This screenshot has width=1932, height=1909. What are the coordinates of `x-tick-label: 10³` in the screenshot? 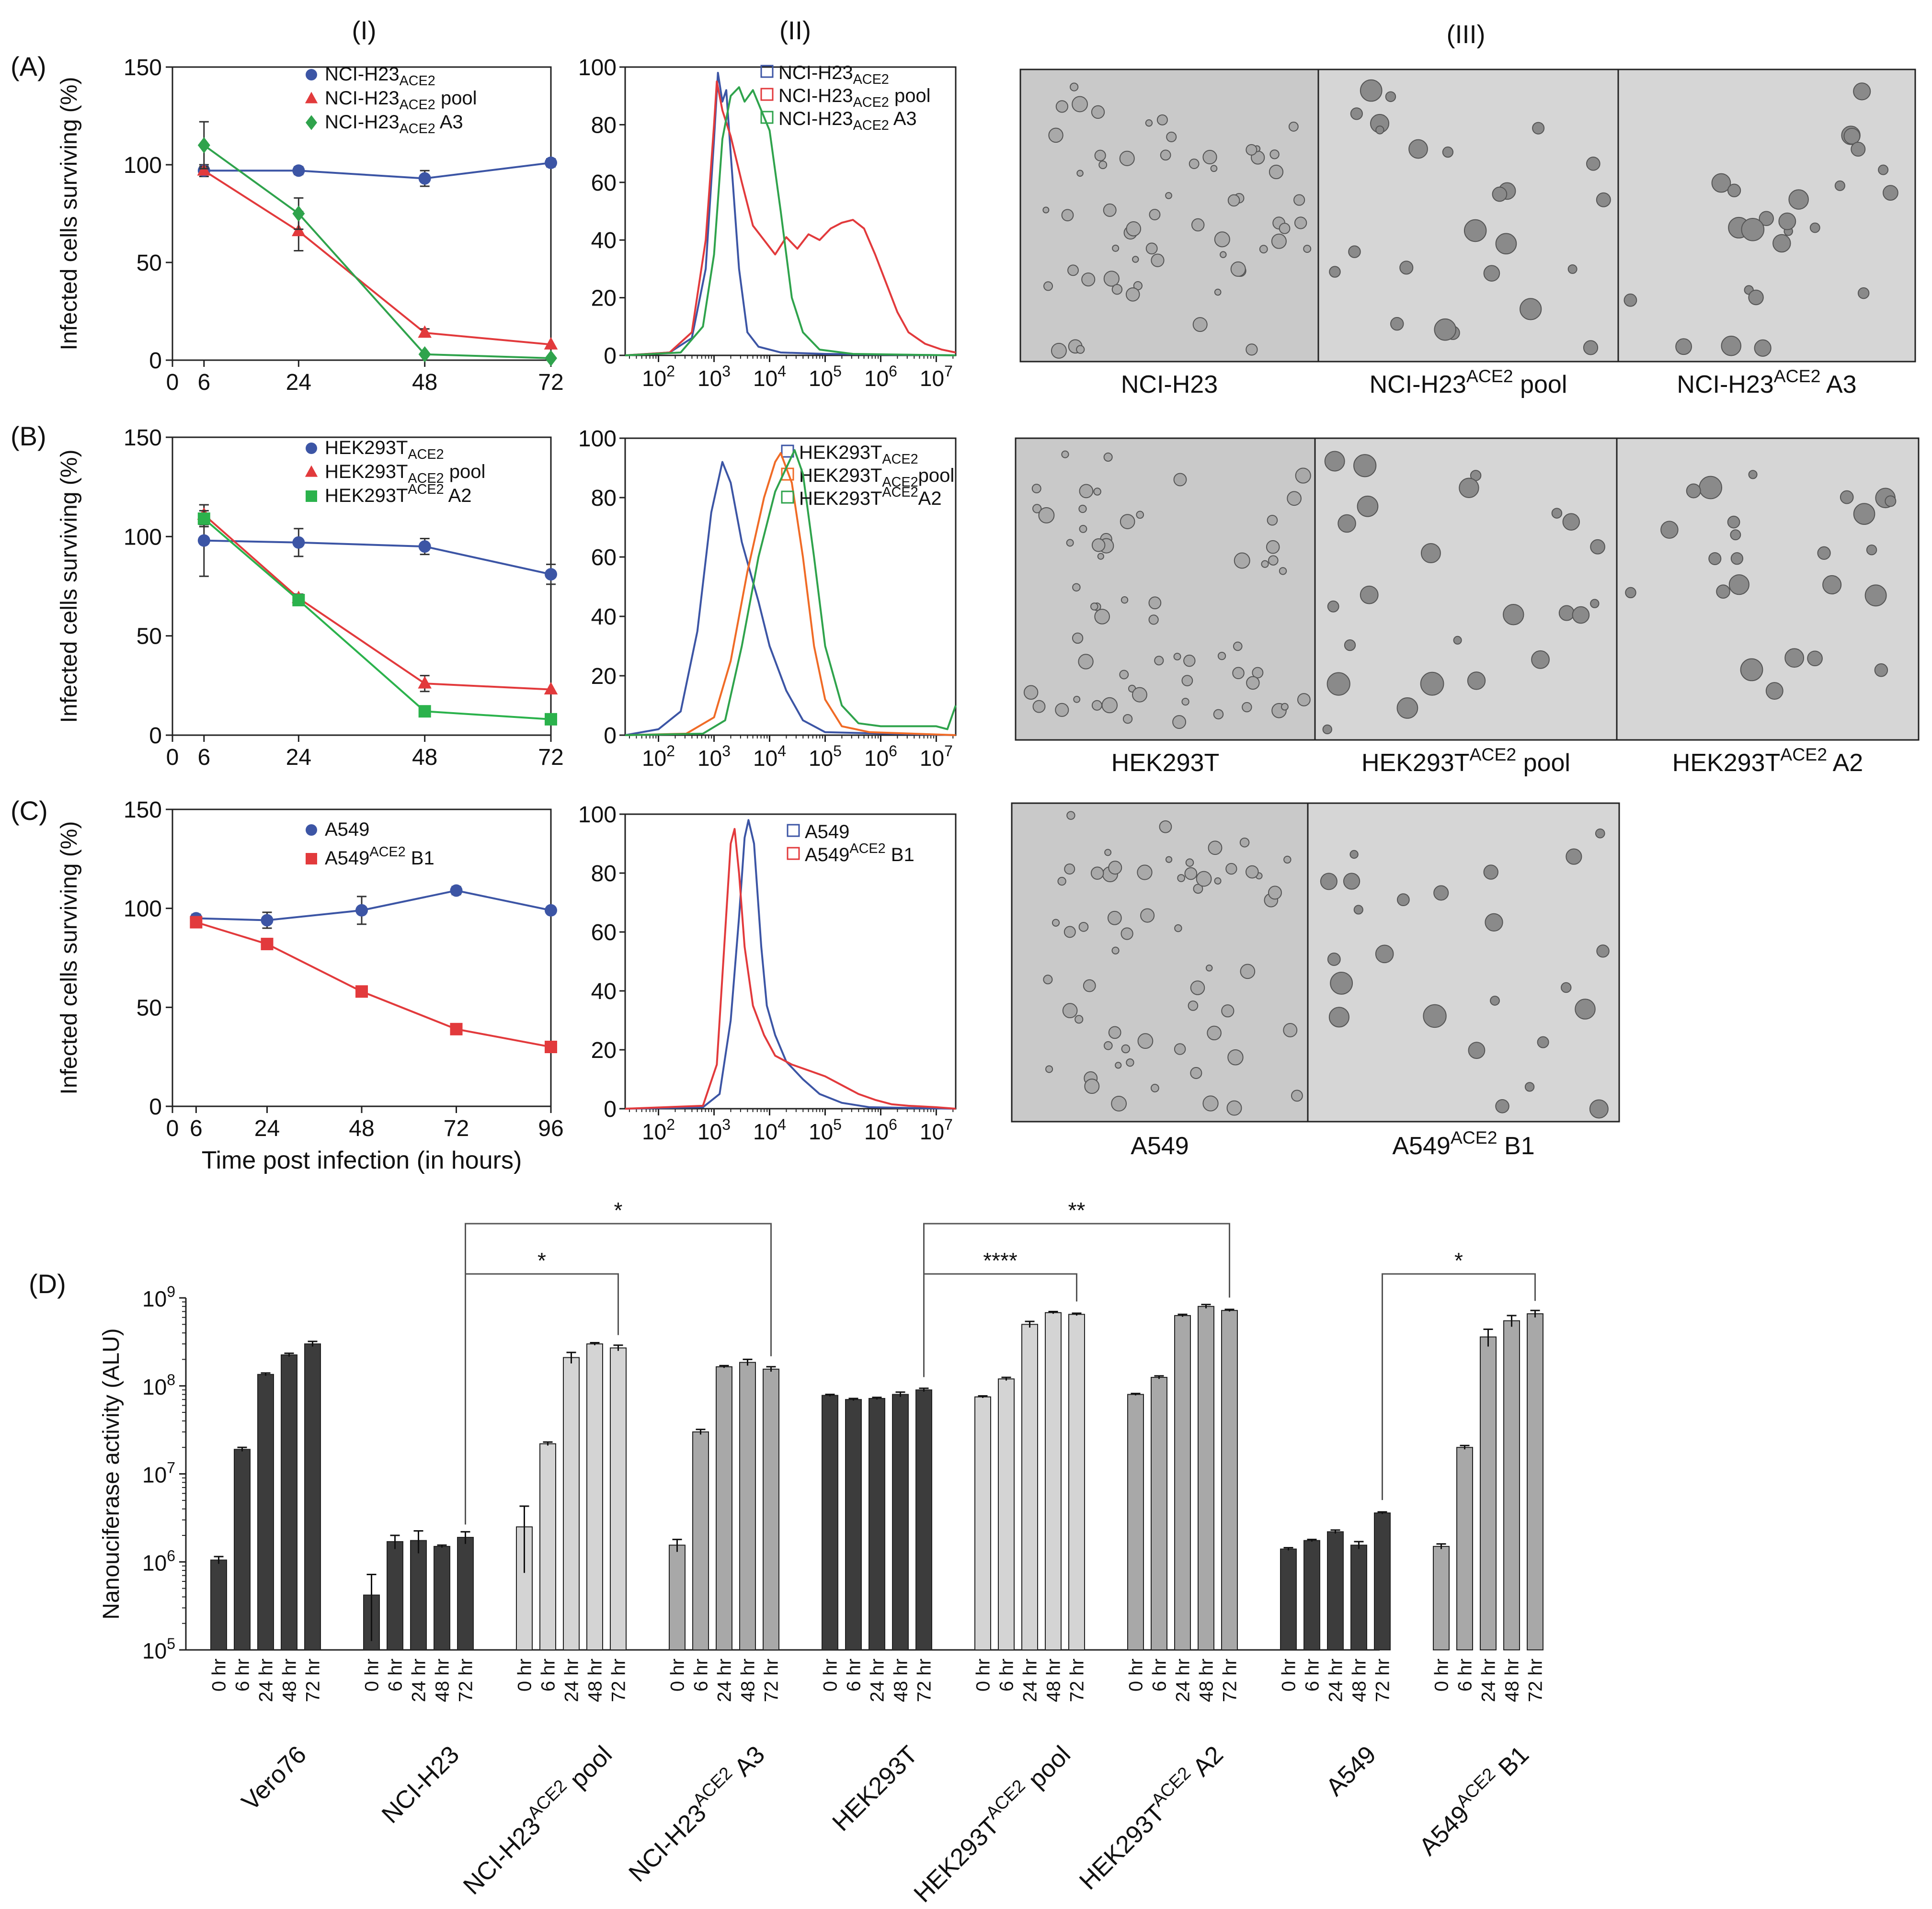 It's located at (714, 1130).